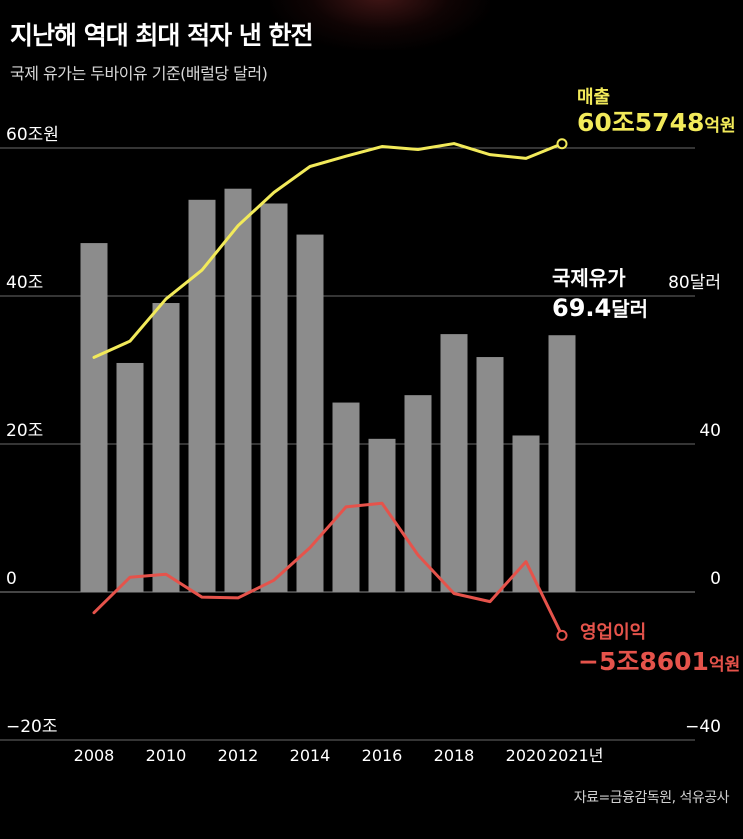 The image size is (743, 839). Describe the element at coordinates (629, 309) in the screenshot. I see `oil-value-unit: 달러` at that location.